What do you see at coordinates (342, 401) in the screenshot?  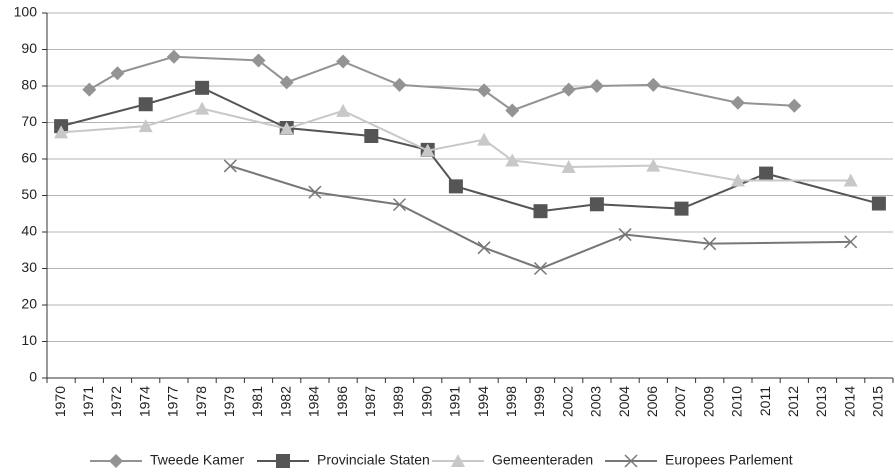 I see `x-tick-label: 1986` at bounding box center [342, 401].